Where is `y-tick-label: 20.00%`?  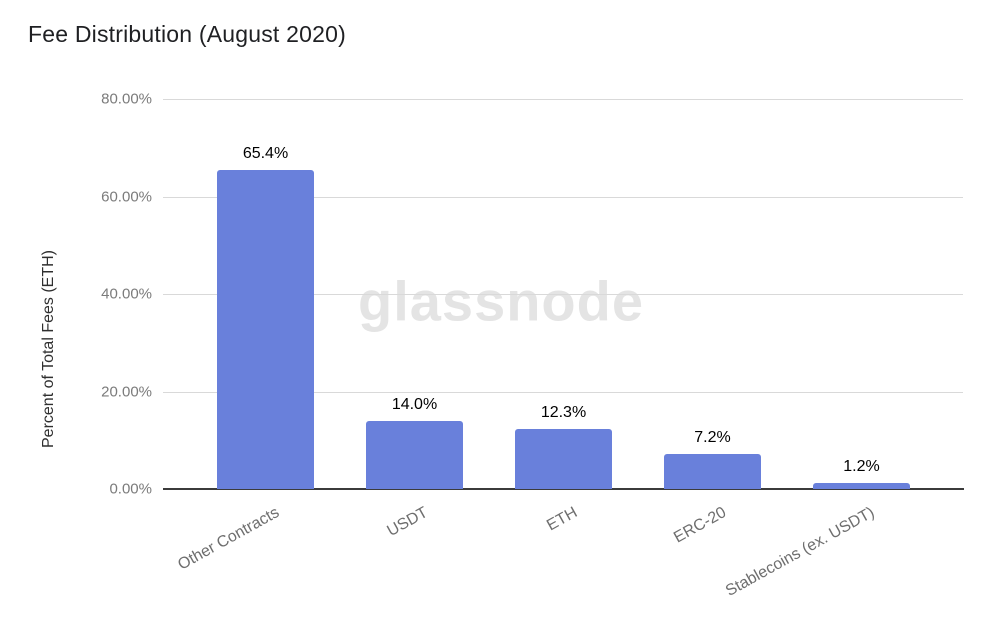
y-tick-label: 20.00% is located at coordinates (126, 391).